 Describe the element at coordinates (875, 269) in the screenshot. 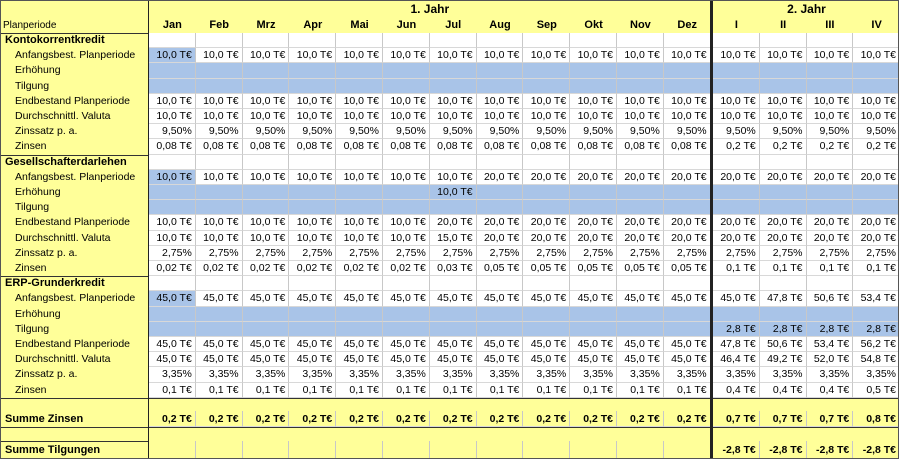

I see `value-cell: 0,1 T€` at that location.